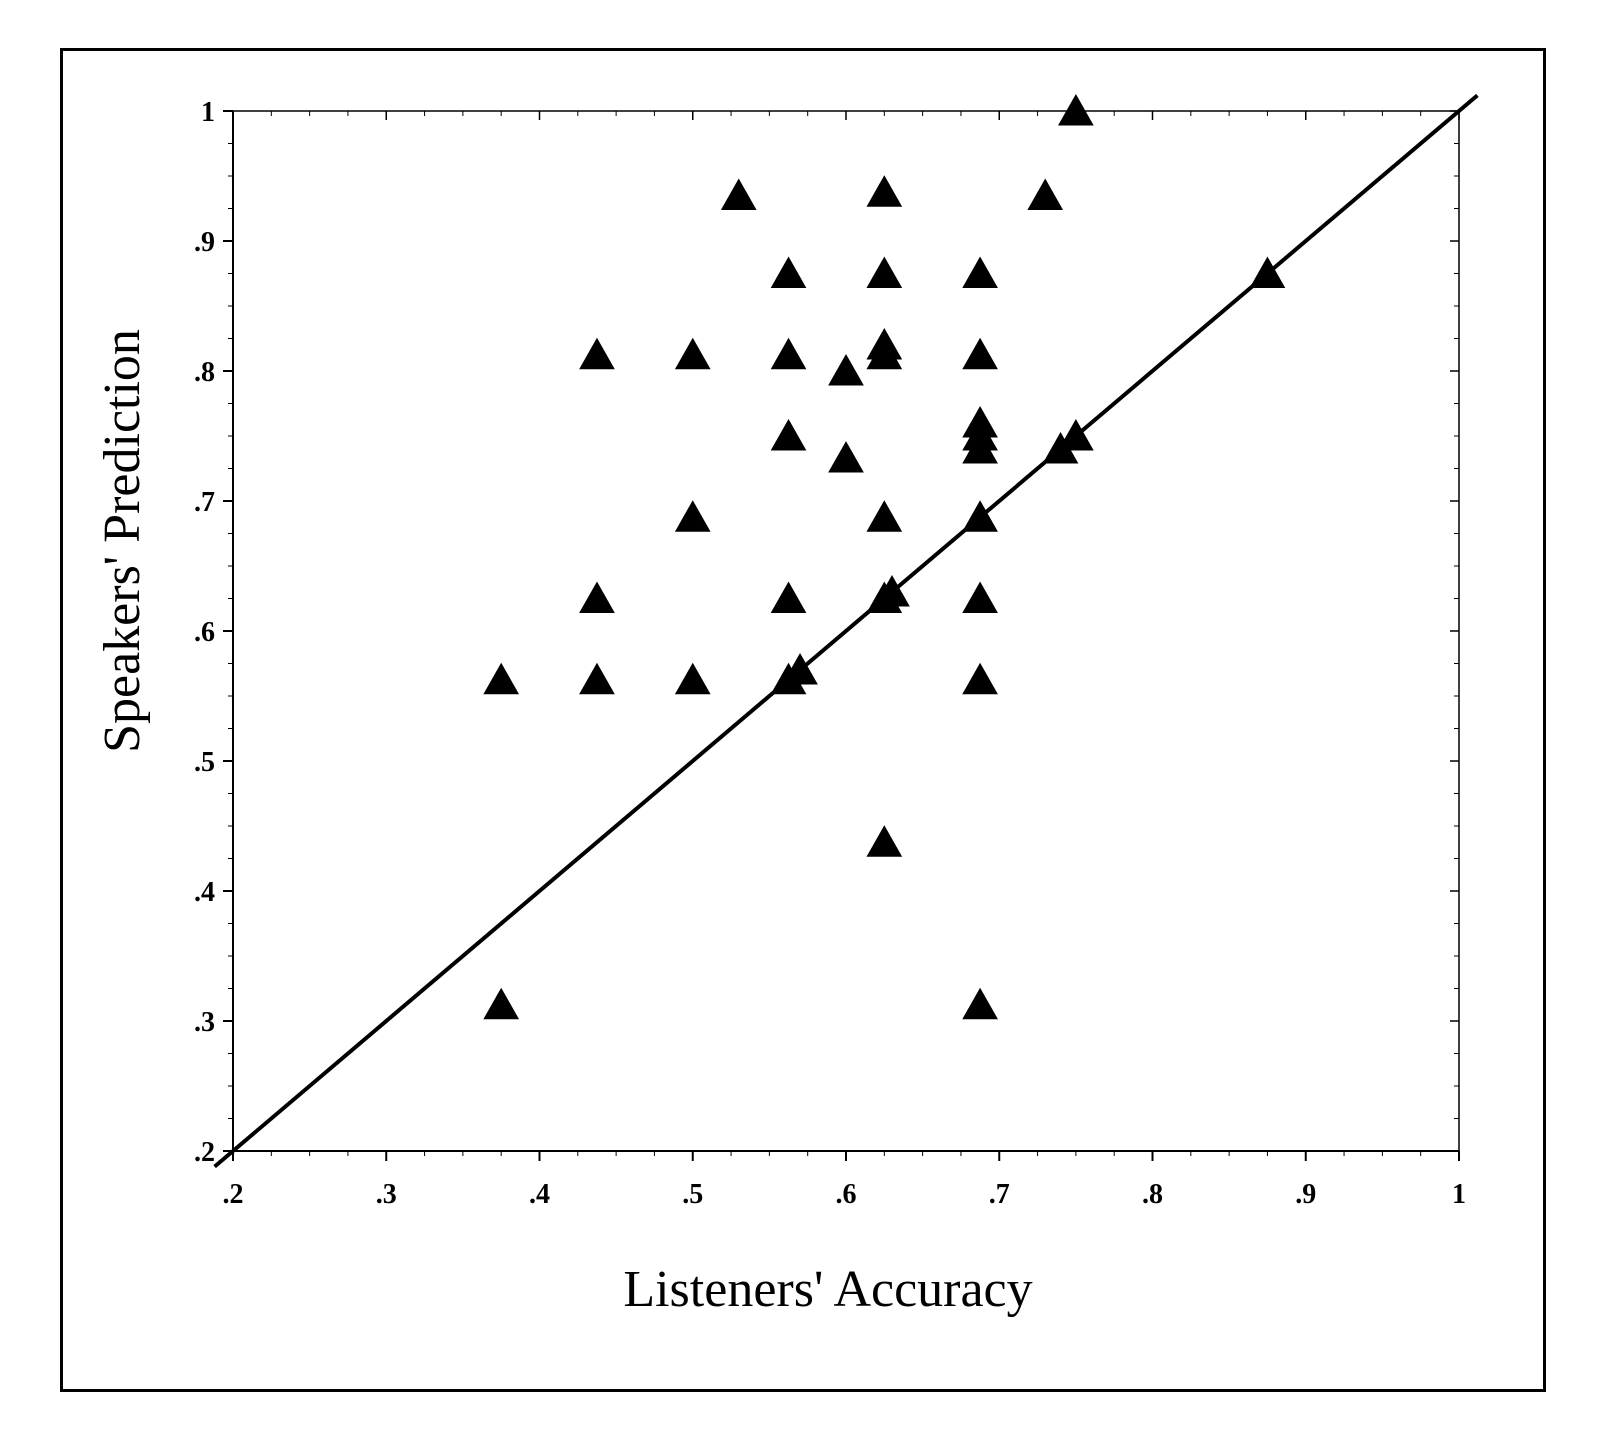 Image resolution: width=1600 pixels, height=1440 pixels. What do you see at coordinates (204, 372) in the screenshot?
I see `y-tick-label: .8` at bounding box center [204, 372].